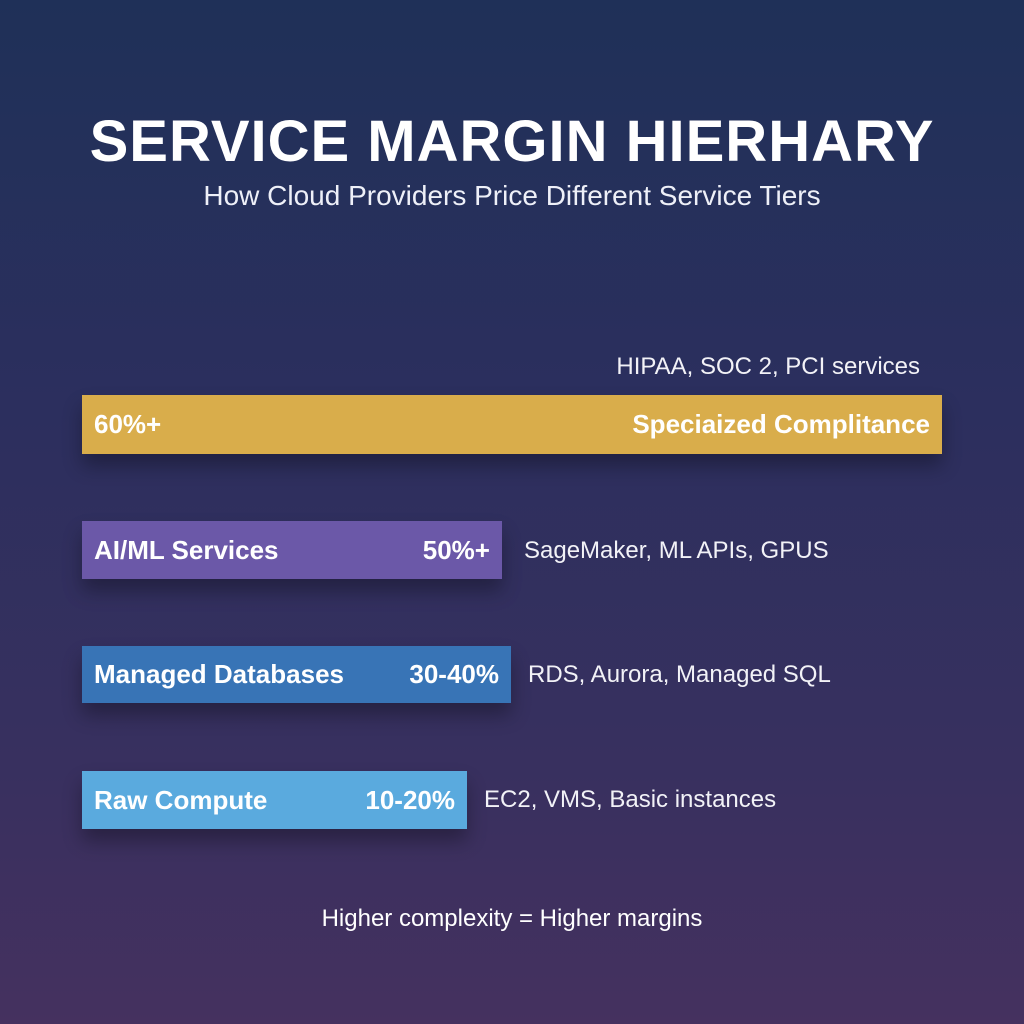 This screenshot has width=1024, height=1024. Describe the element at coordinates (186, 549) in the screenshot. I see `bar-category-label: AI/ML Services` at that location.